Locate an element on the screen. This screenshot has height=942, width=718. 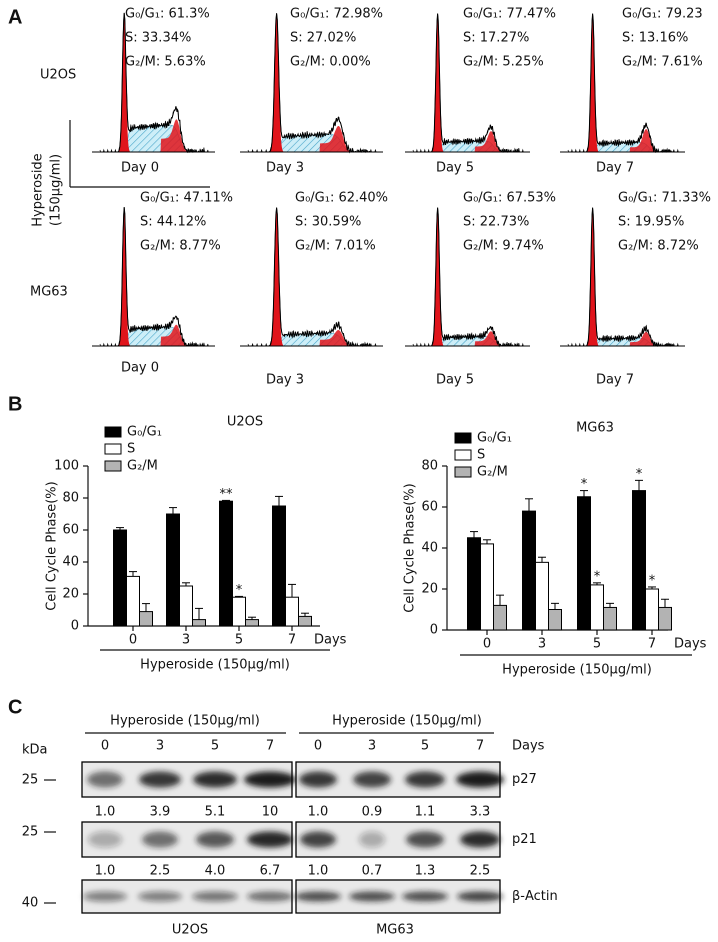
phase-percent: G₀/G₁: 72.98% is located at coordinates (336, 14).